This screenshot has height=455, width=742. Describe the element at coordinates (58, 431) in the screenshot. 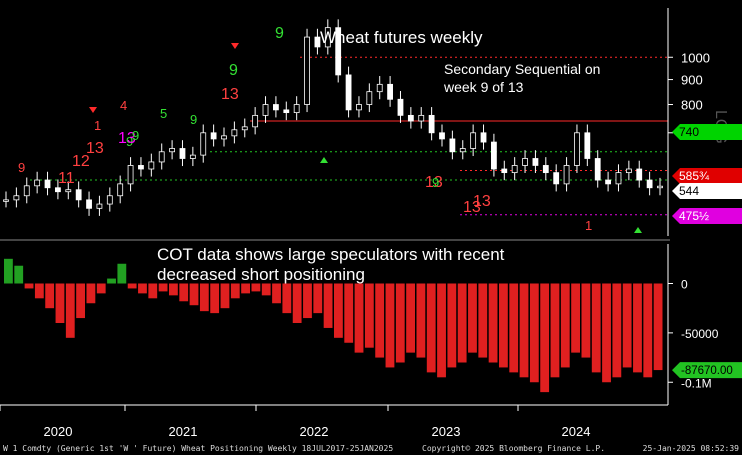

I see `x-tick-label: 2020` at that location.